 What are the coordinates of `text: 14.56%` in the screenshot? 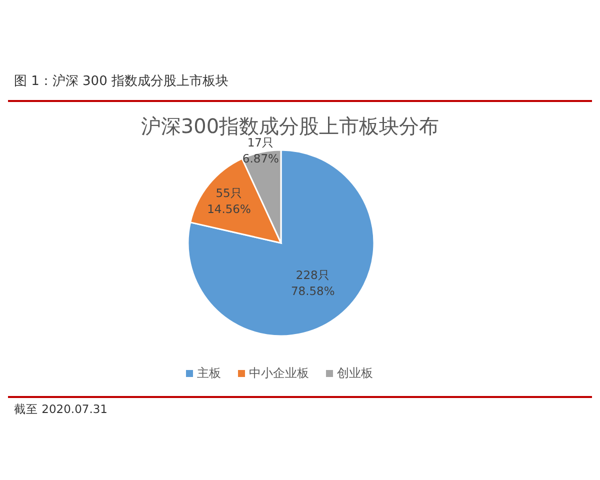 It's located at (229, 209).